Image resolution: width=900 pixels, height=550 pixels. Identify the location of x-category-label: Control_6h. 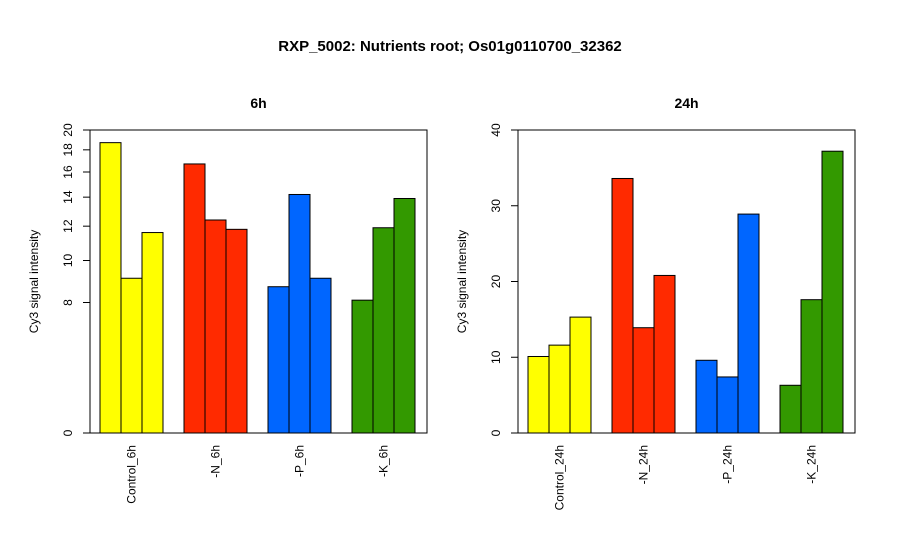
(132, 474).